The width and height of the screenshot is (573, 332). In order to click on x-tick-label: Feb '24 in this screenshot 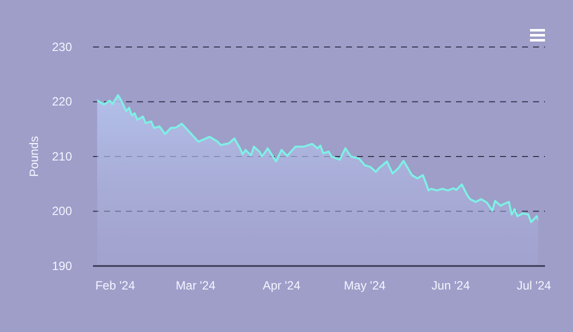, I will do `click(115, 285)`.